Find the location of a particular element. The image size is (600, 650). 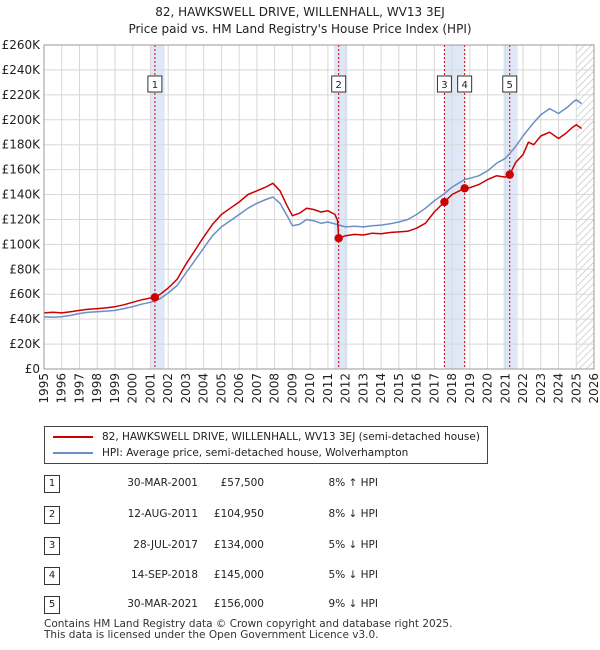

sale-date: 30-MAR-2021 is located at coordinates (162, 604).